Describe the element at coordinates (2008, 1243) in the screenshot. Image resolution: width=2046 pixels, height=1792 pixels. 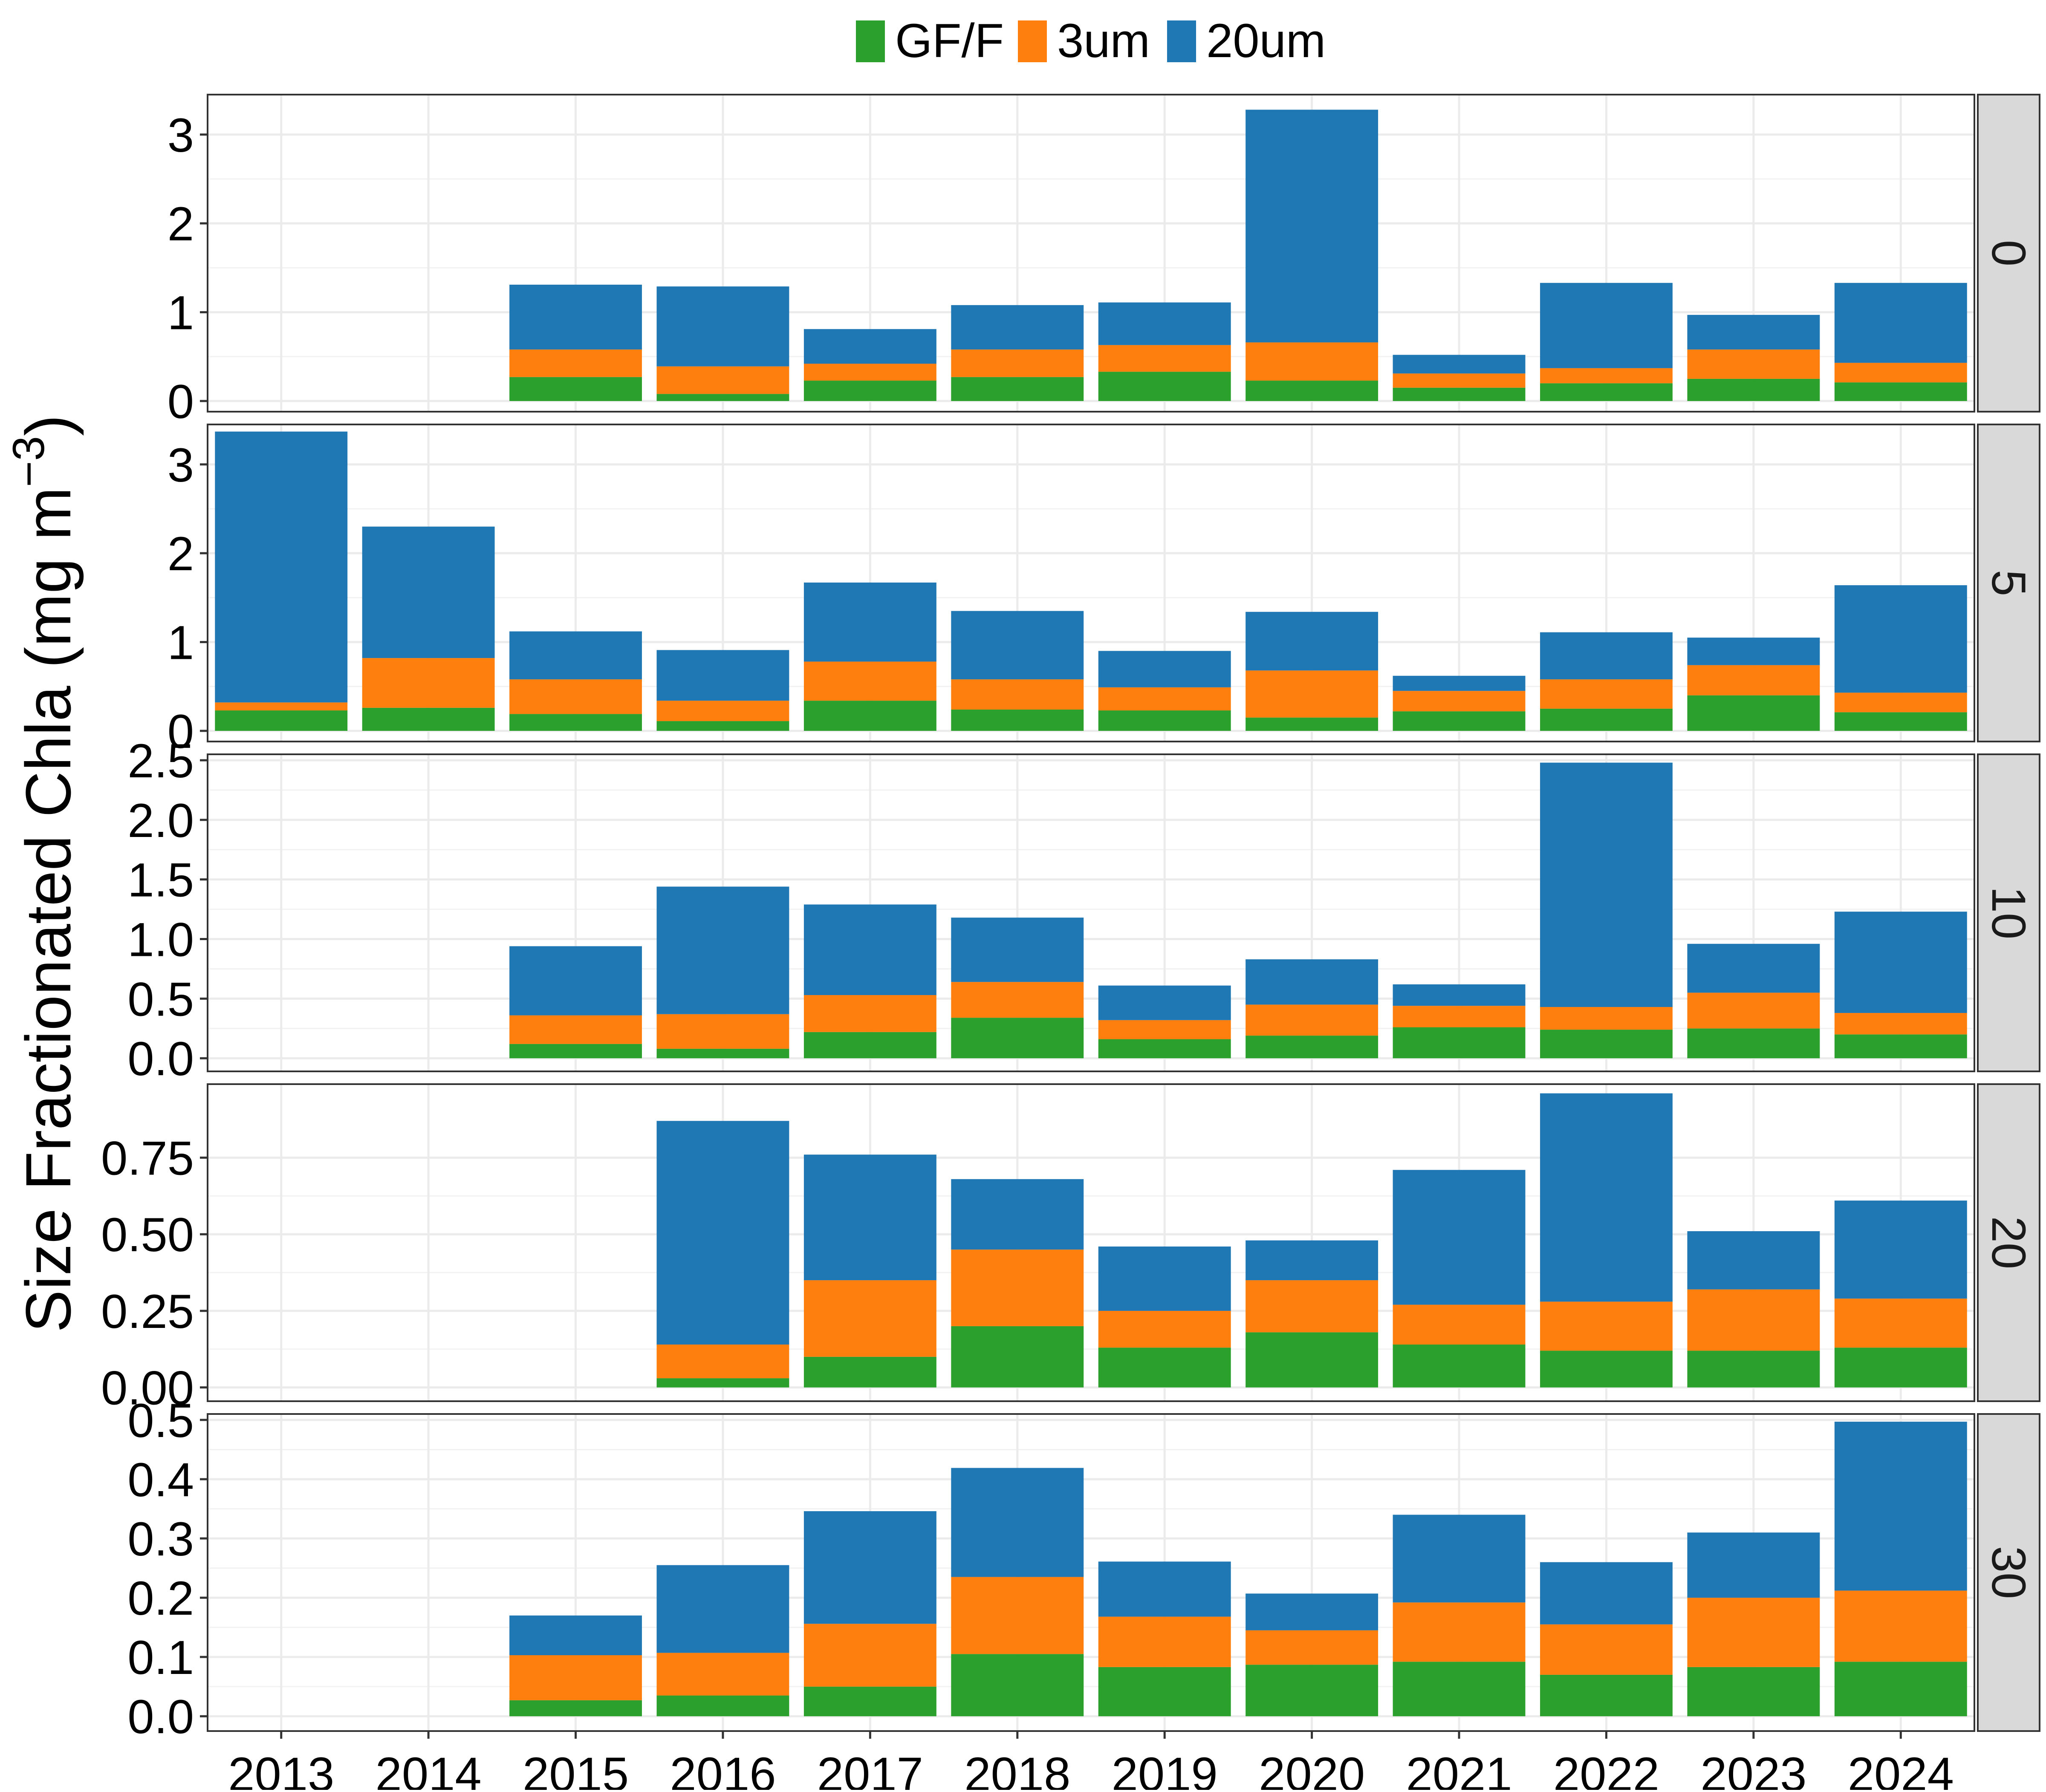
I see `facet-strip-label: 20` at that location.